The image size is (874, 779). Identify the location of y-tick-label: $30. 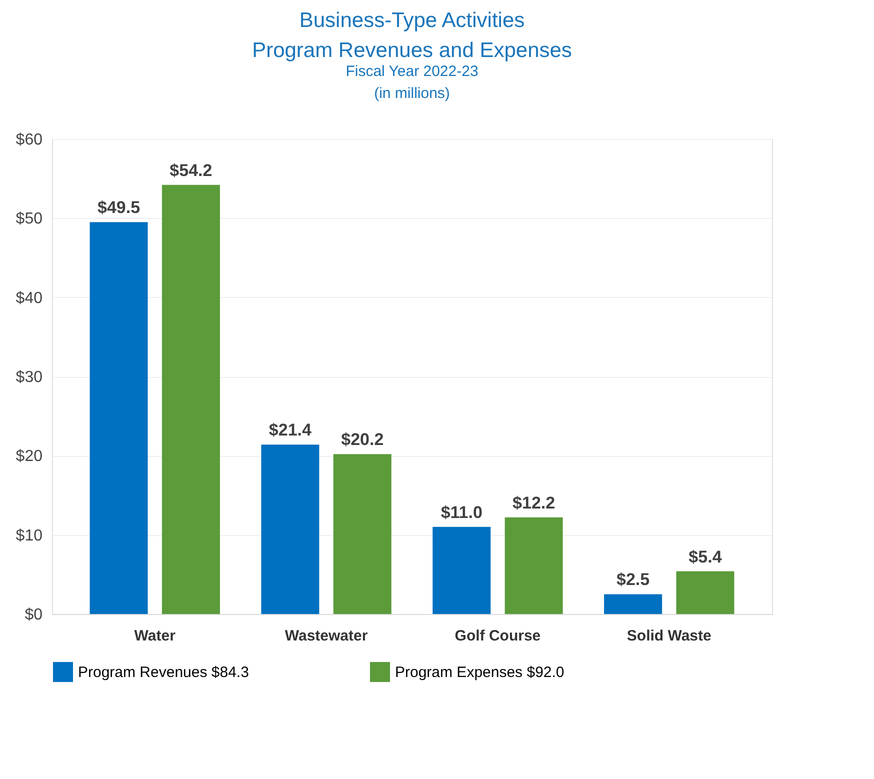
(29, 377).